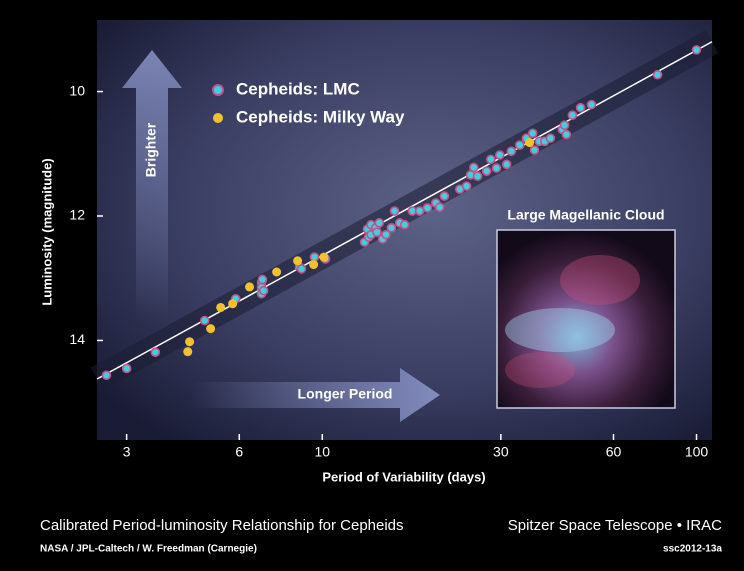 This screenshot has height=571, width=744. Describe the element at coordinates (77, 339) in the screenshot. I see `y-tick-label: 14` at that location.